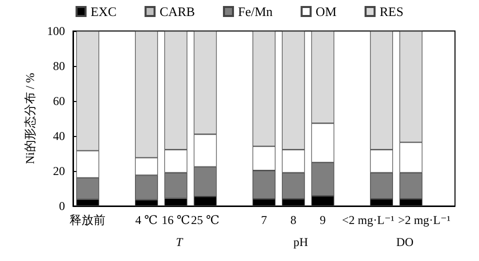 The height and width of the screenshot is (261, 479). Describe the element at coordinates (59, 171) in the screenshot. I see `y-tick-label: 20` at that location.